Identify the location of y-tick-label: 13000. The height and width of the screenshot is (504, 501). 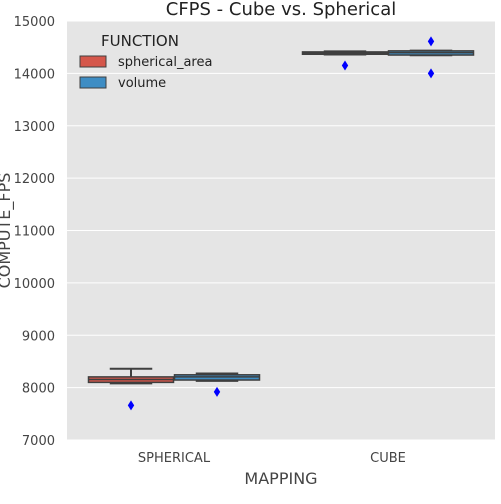
(34, 127).